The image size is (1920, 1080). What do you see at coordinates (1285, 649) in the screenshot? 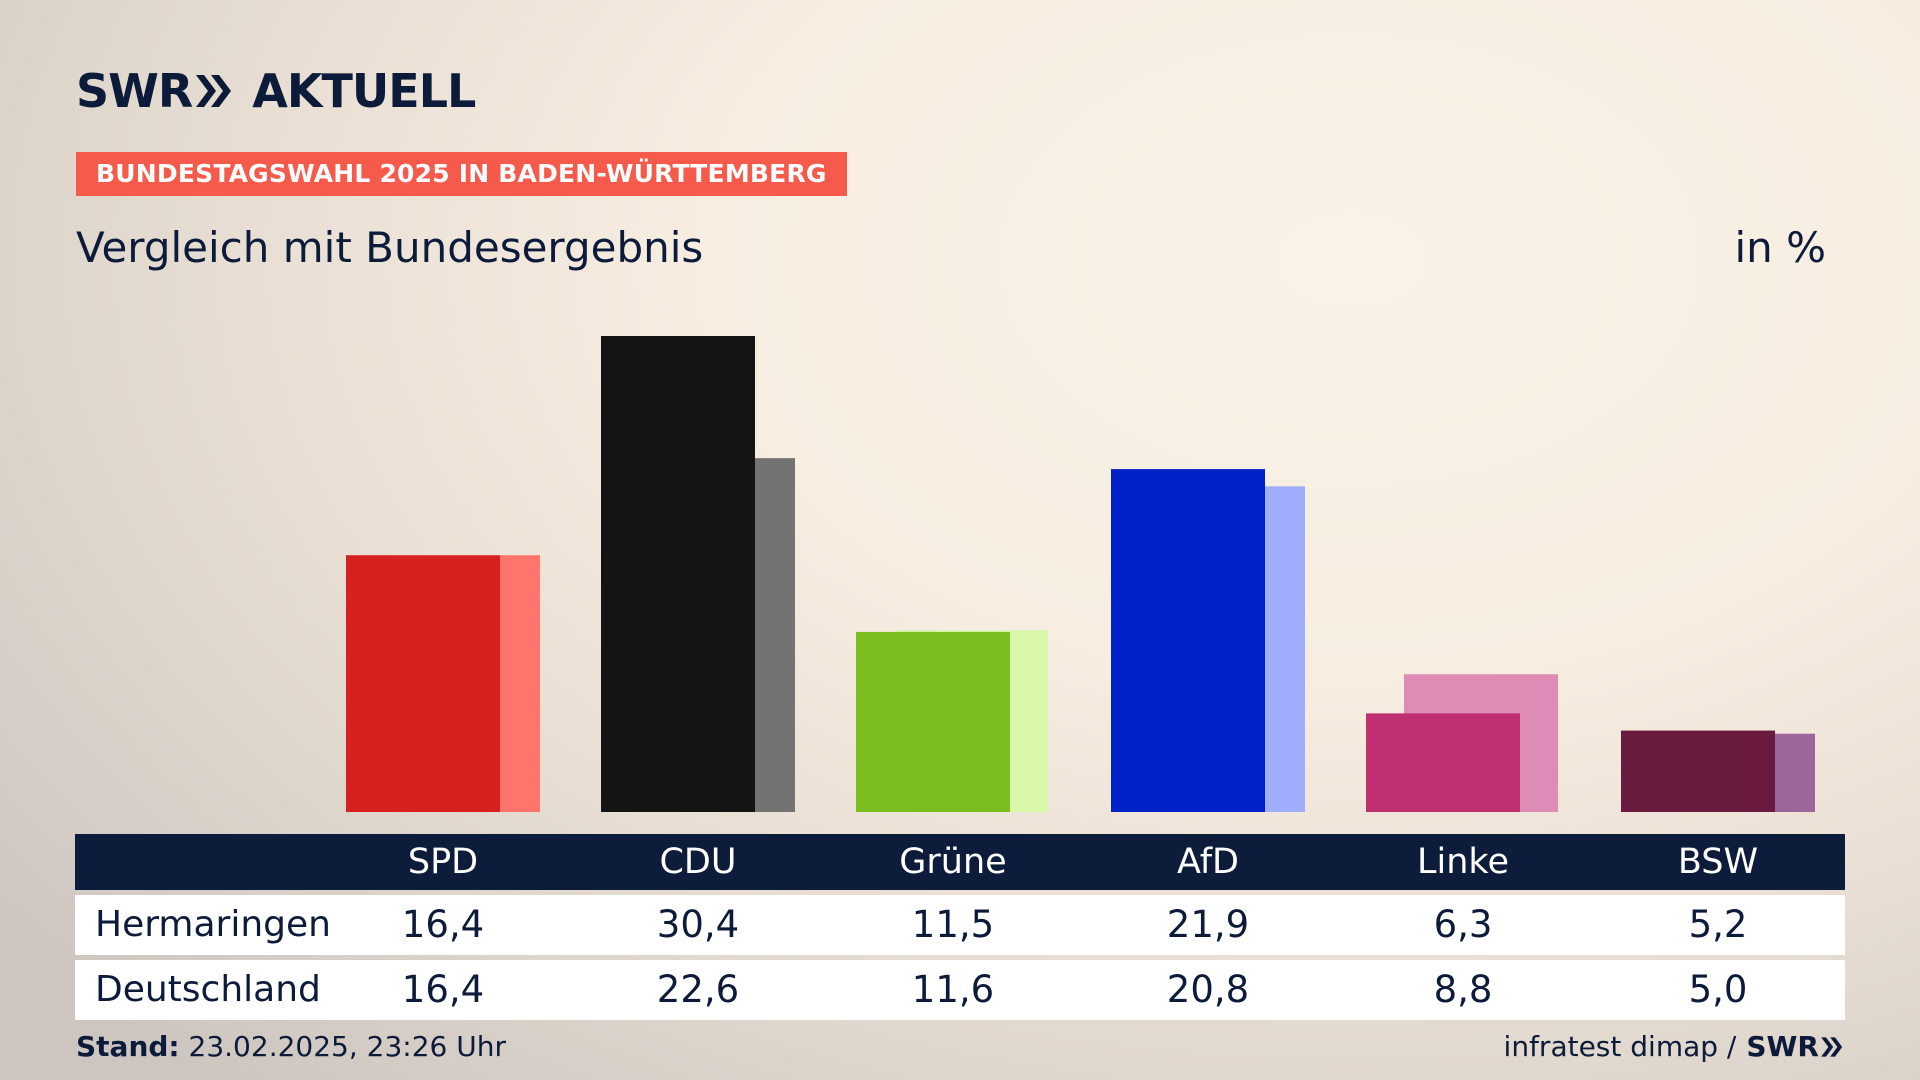
I see `bar-deutschland-afd` at bounding box center [1285, 649].